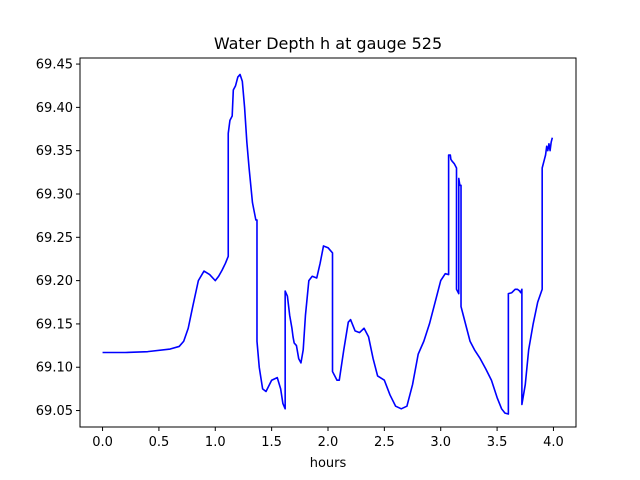  Describe the element at coordinates (328, 43) in the screenshot. I see `chart-title: Water Depth h at gauge 525` at that location.